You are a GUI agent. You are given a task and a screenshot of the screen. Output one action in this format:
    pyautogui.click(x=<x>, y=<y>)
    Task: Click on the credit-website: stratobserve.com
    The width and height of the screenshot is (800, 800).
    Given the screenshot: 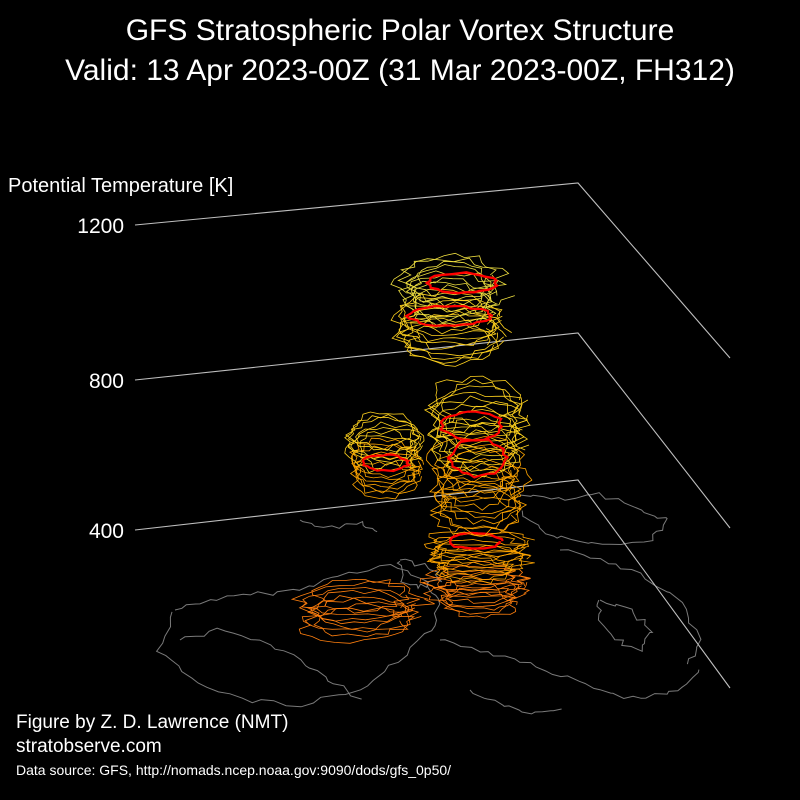 What is the action you would take?
    pyautogui.click(x=89, y=746)
    